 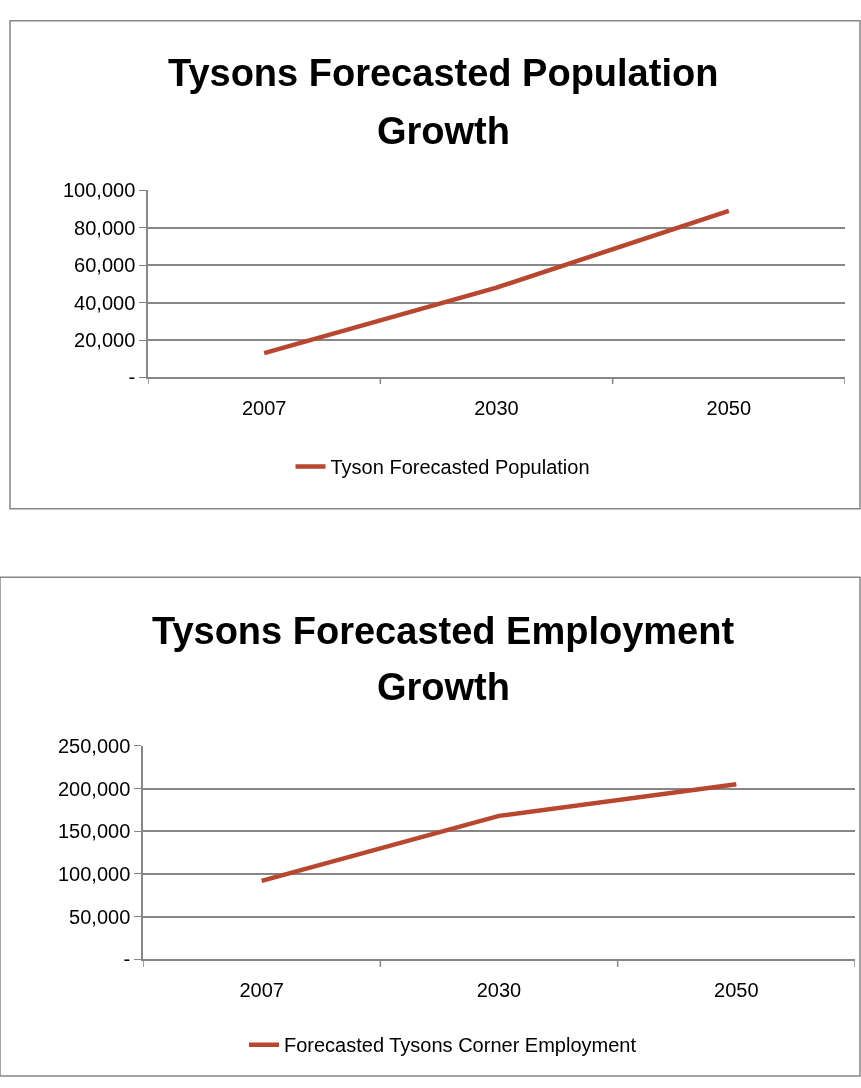 I want to click on y-tick-label: 50,000, so click(x=100, y=916).